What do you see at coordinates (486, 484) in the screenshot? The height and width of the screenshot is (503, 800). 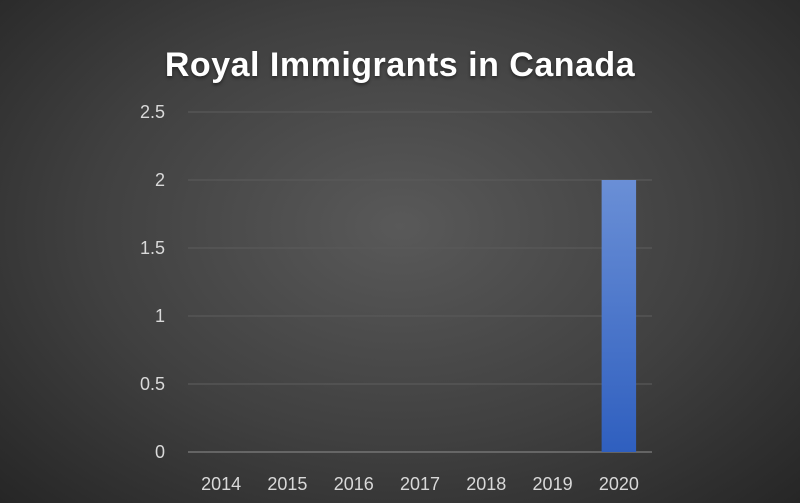 I see `x-tick-label: 2018` at bounding box center [486, 484].